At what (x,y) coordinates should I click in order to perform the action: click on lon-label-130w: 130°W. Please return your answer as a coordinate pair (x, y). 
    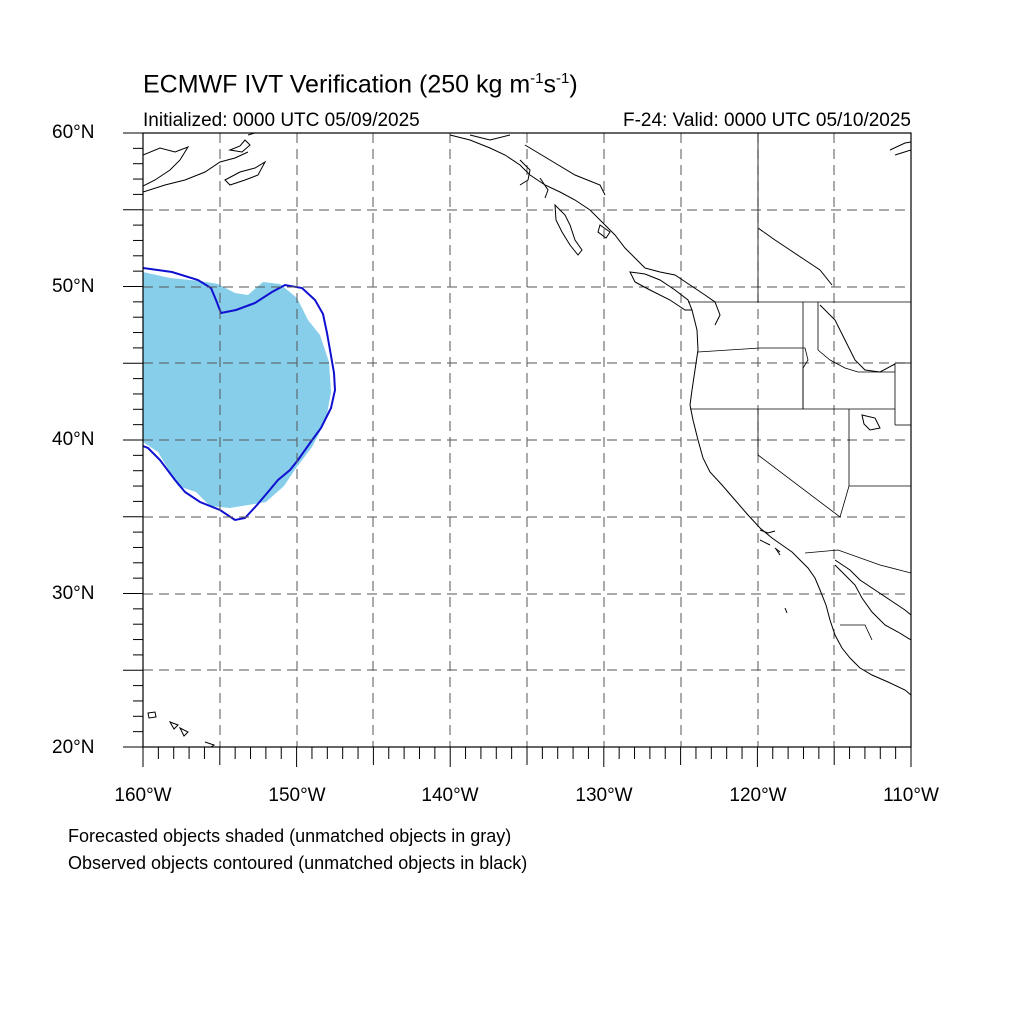
    Looking at the image, I should click on (604, 795).